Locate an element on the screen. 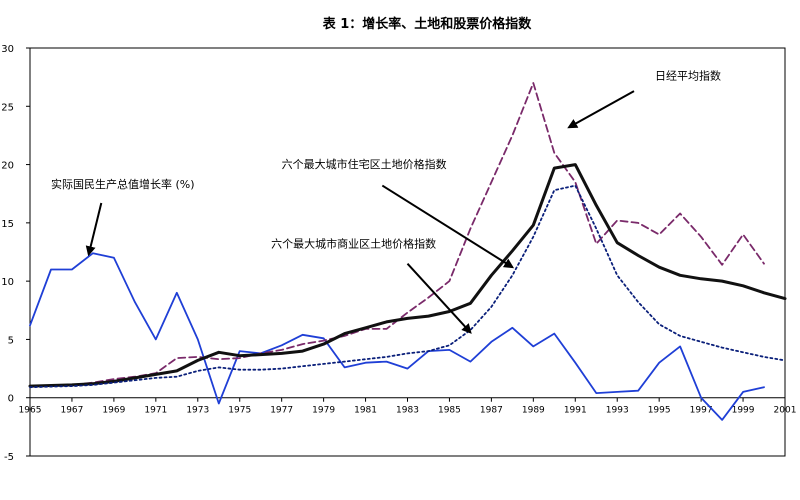 This screenshot has height=500, width=800. commercial-label: 六个最大城市商业区土地价格指数 is located at coordinates (353, 243).